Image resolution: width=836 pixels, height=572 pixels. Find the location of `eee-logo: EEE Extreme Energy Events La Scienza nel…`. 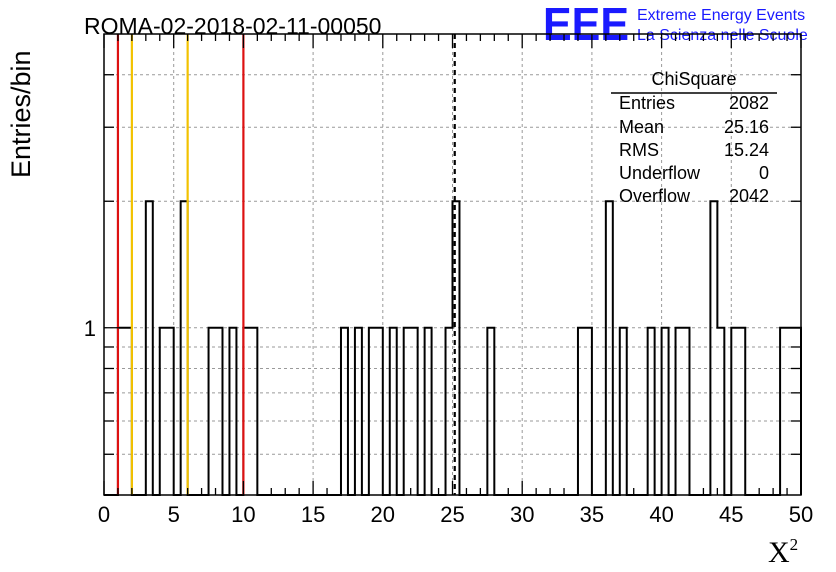

eee-logo: EEE Extreme Energy Events La Scienza nel… is located at coordinates (675, 25).